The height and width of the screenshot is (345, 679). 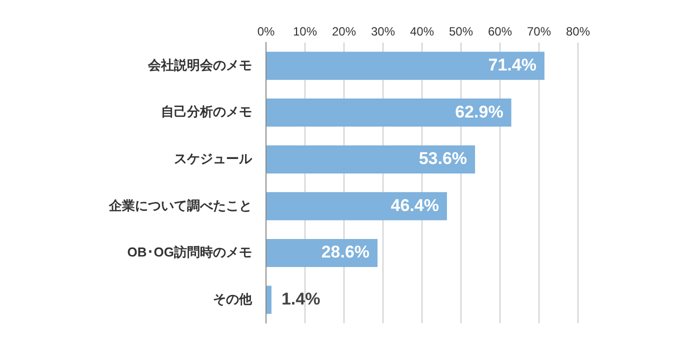 What do you see at coordinates (500, 31) in the screenshot?
I see `x-tick-label: 60%` at bounding box center [500, 31].